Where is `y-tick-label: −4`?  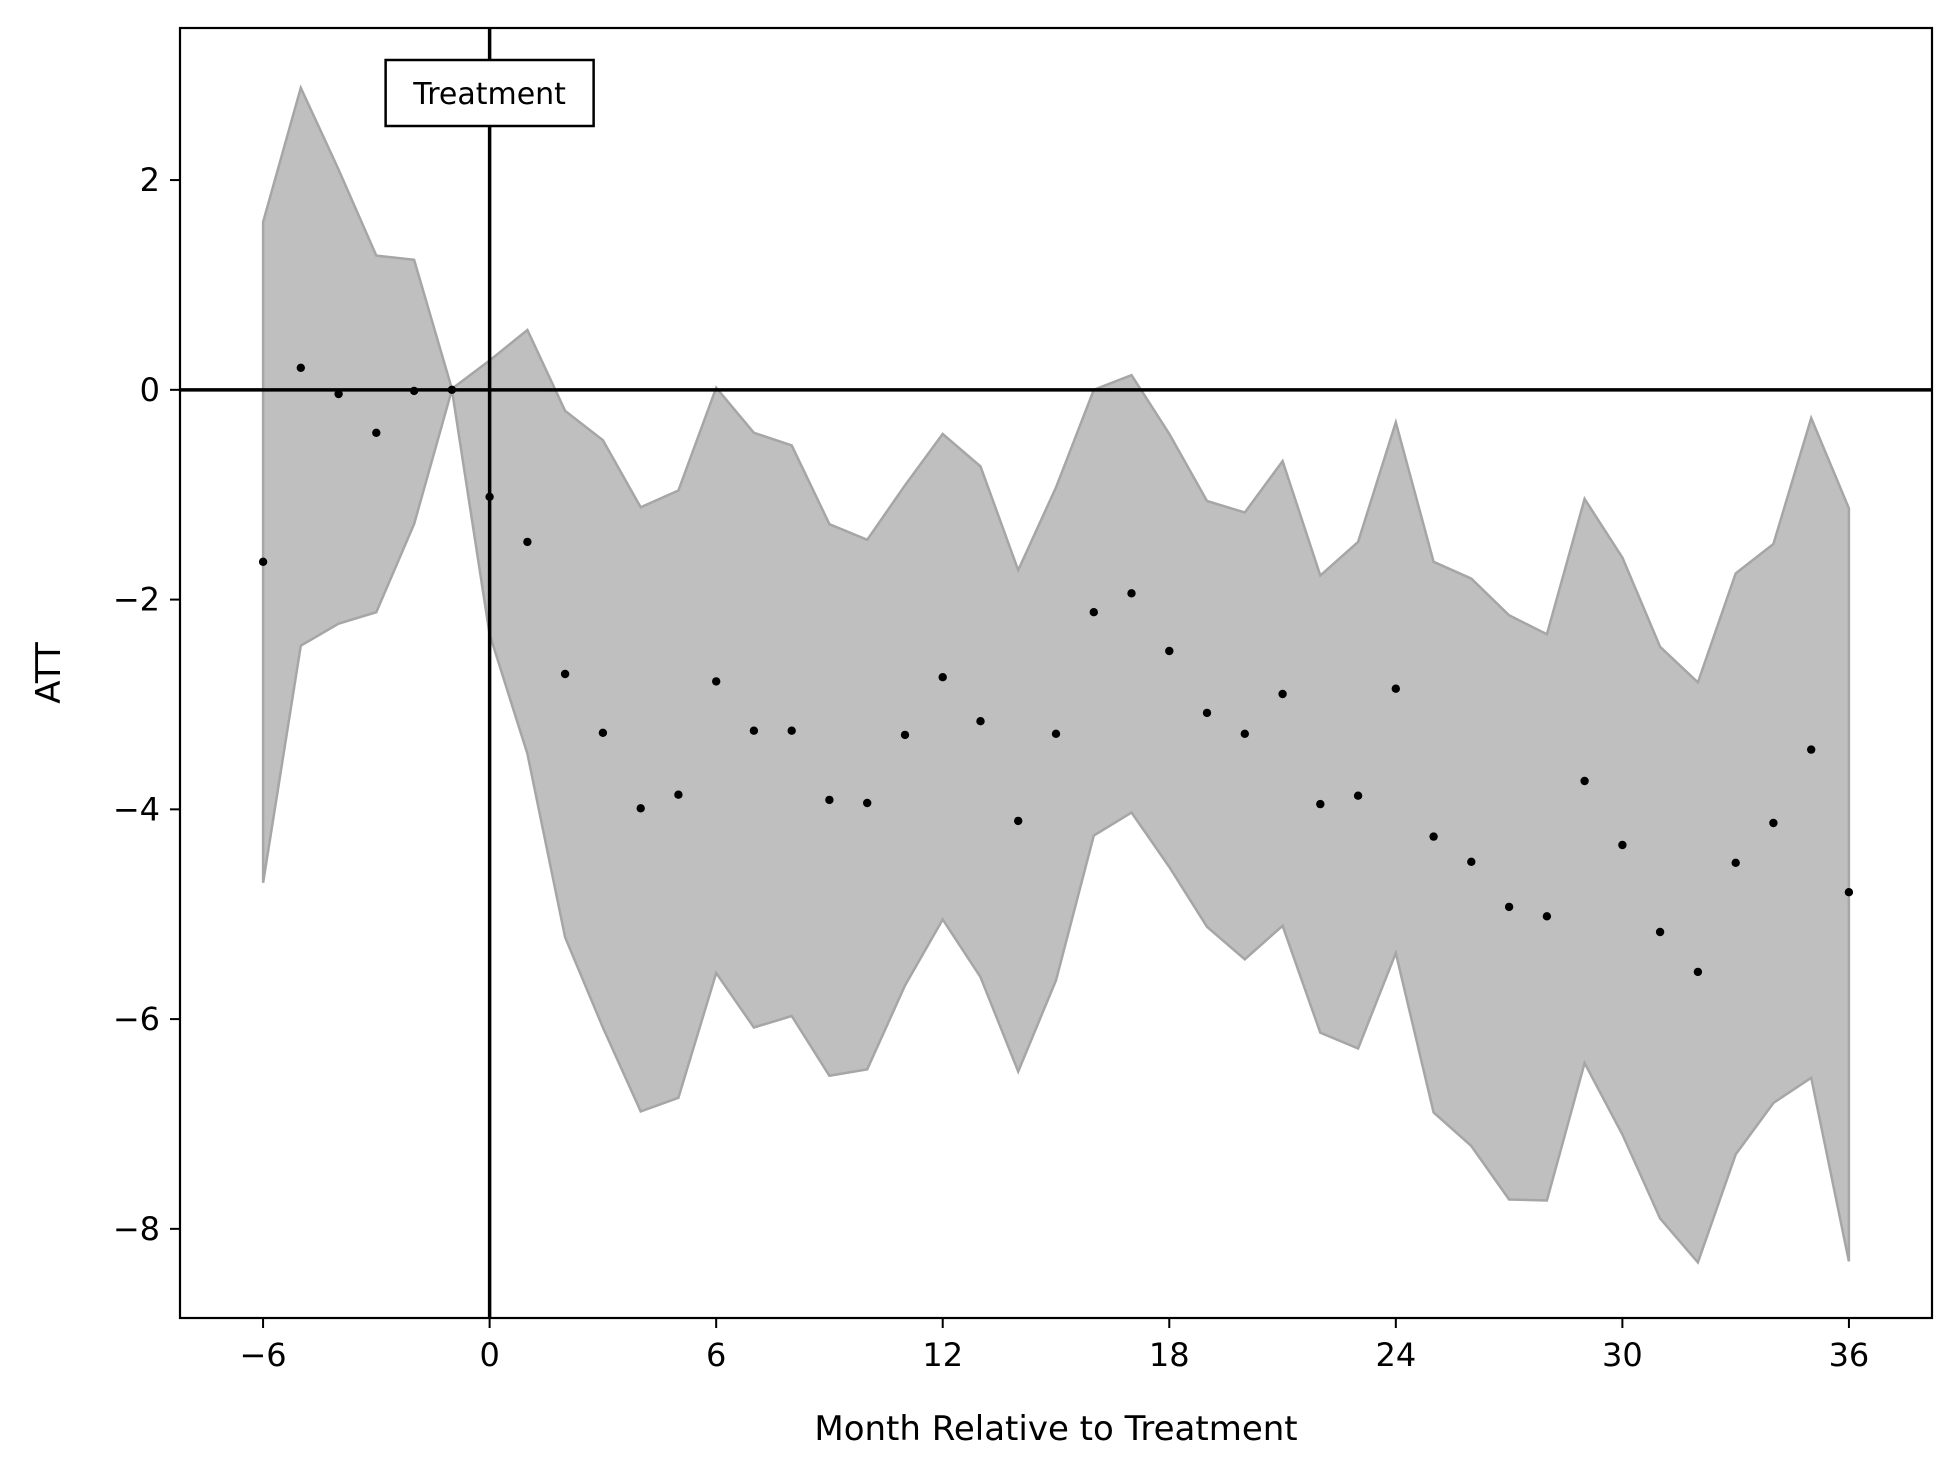 y-tick-label: −4 is located at coordinates (136, 809).